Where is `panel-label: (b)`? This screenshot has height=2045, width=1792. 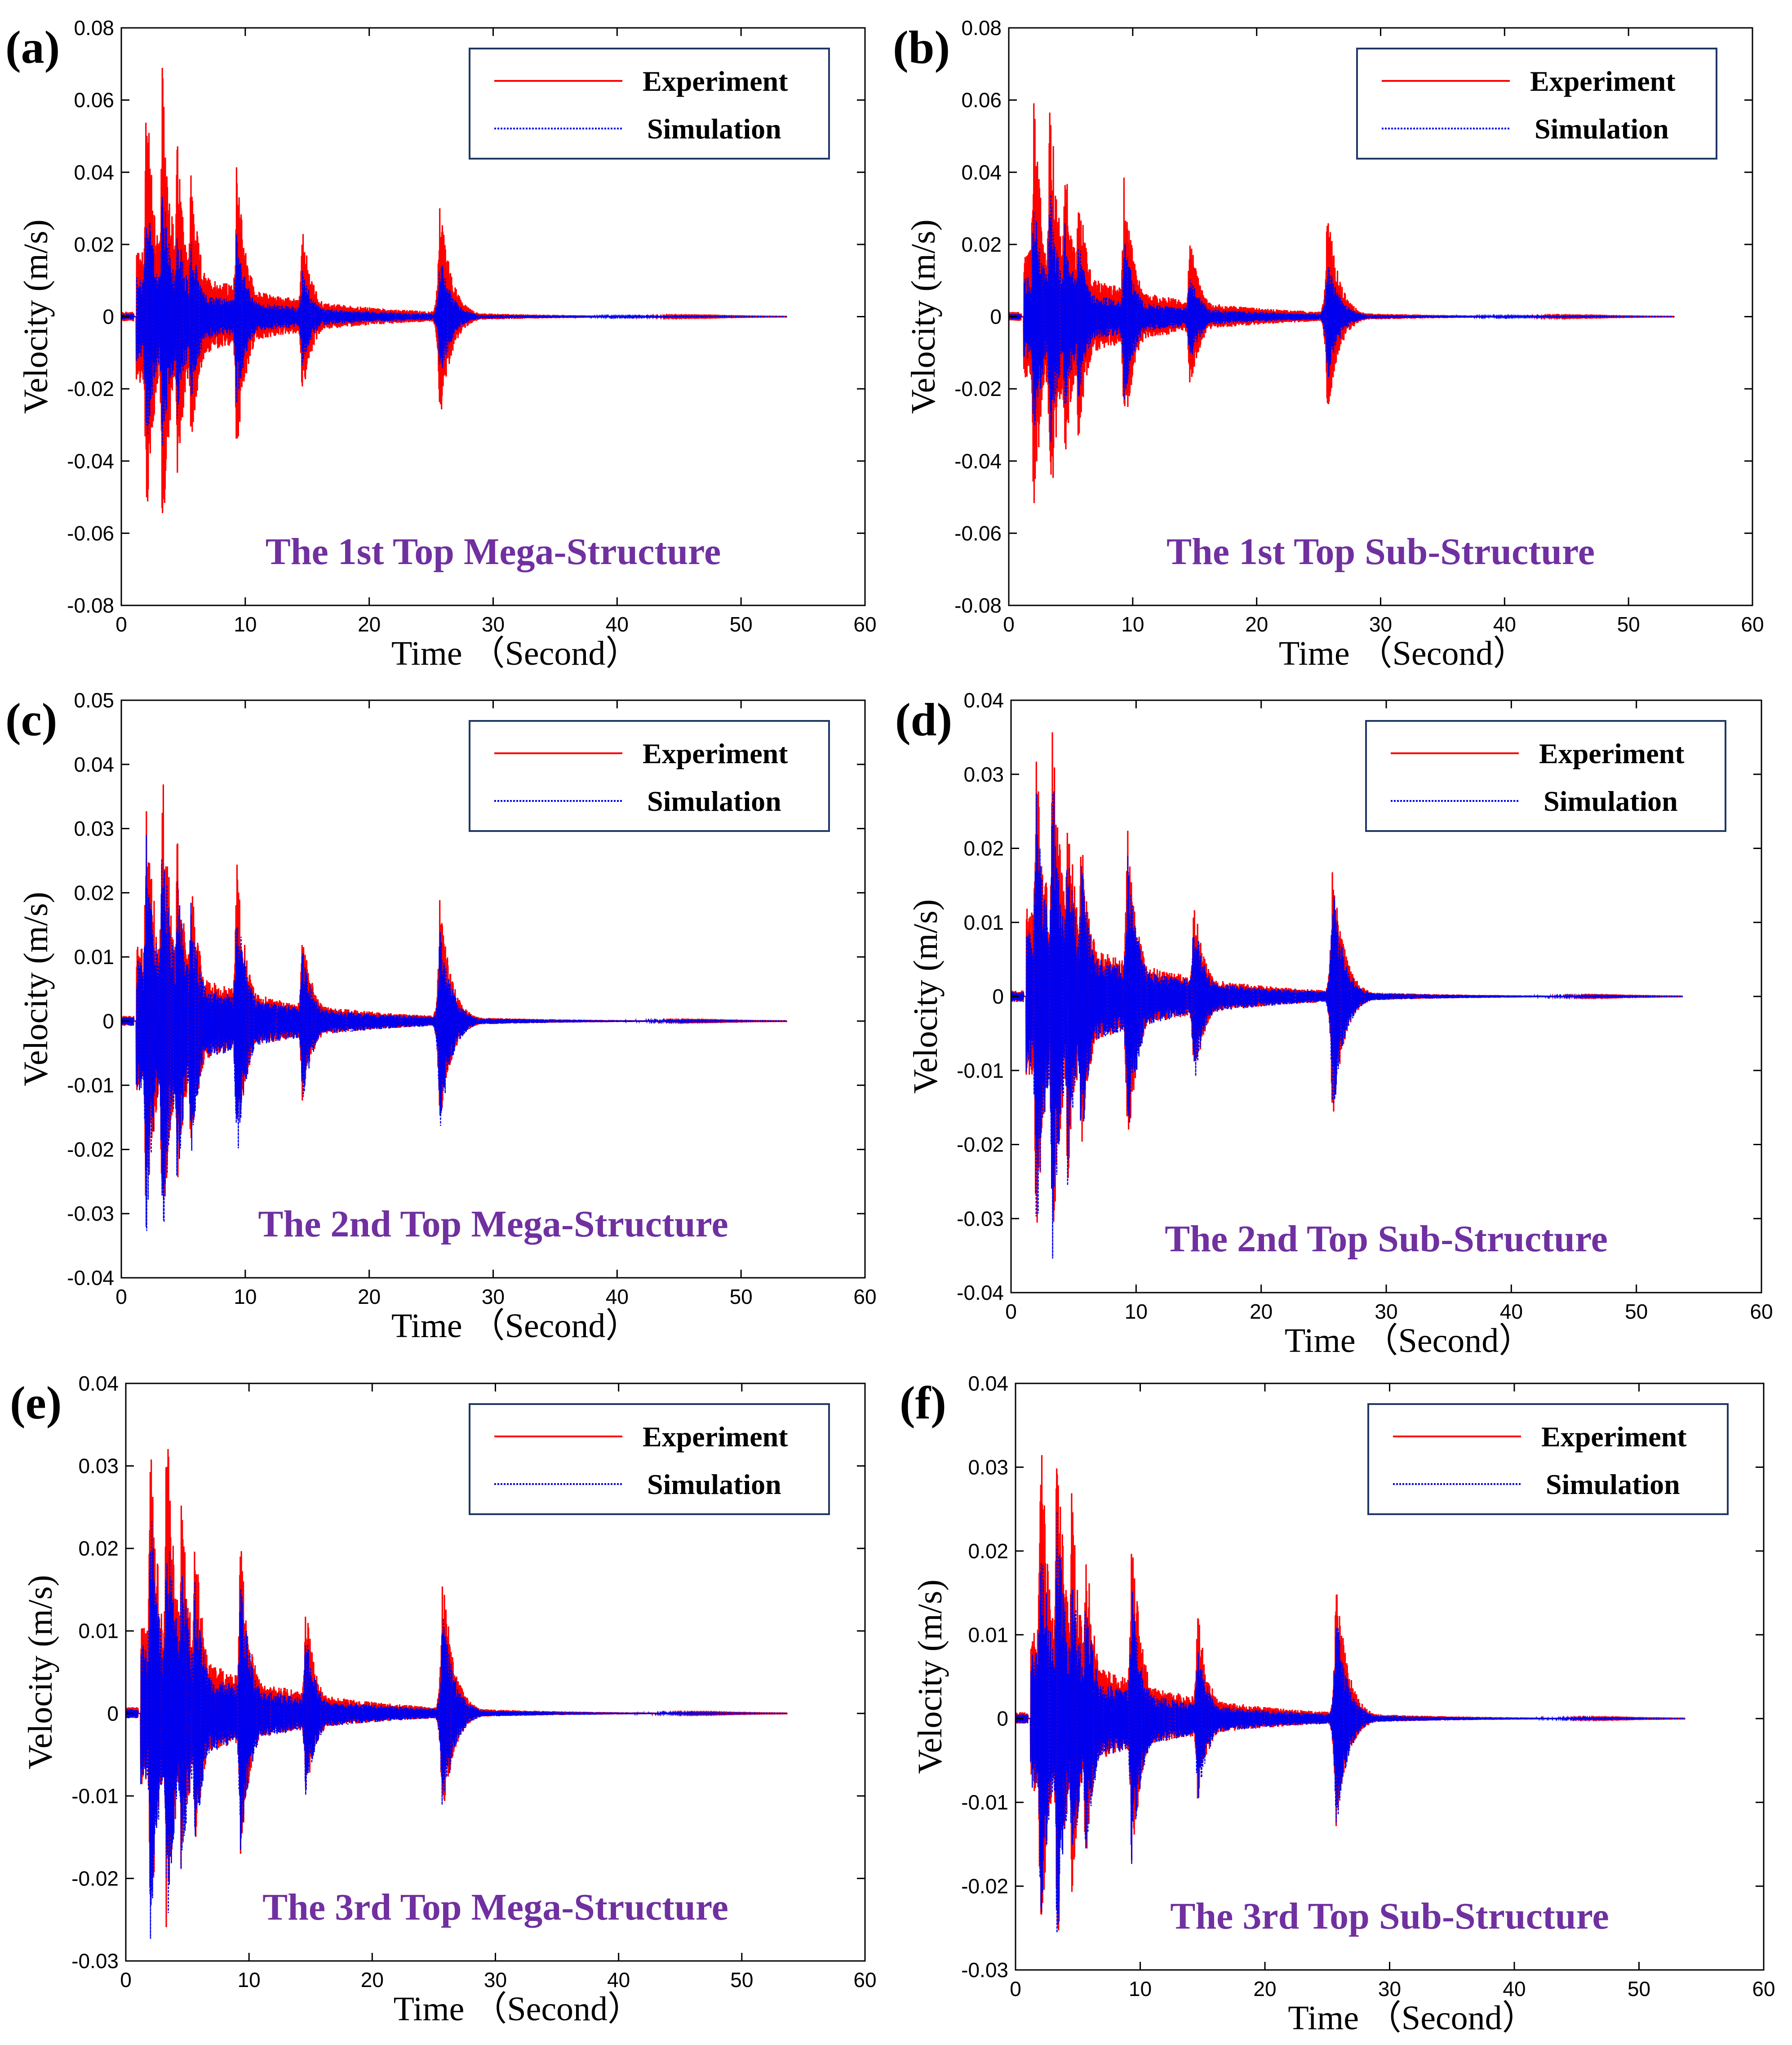 panel-label: (b) is located at coordinates (921, 47).